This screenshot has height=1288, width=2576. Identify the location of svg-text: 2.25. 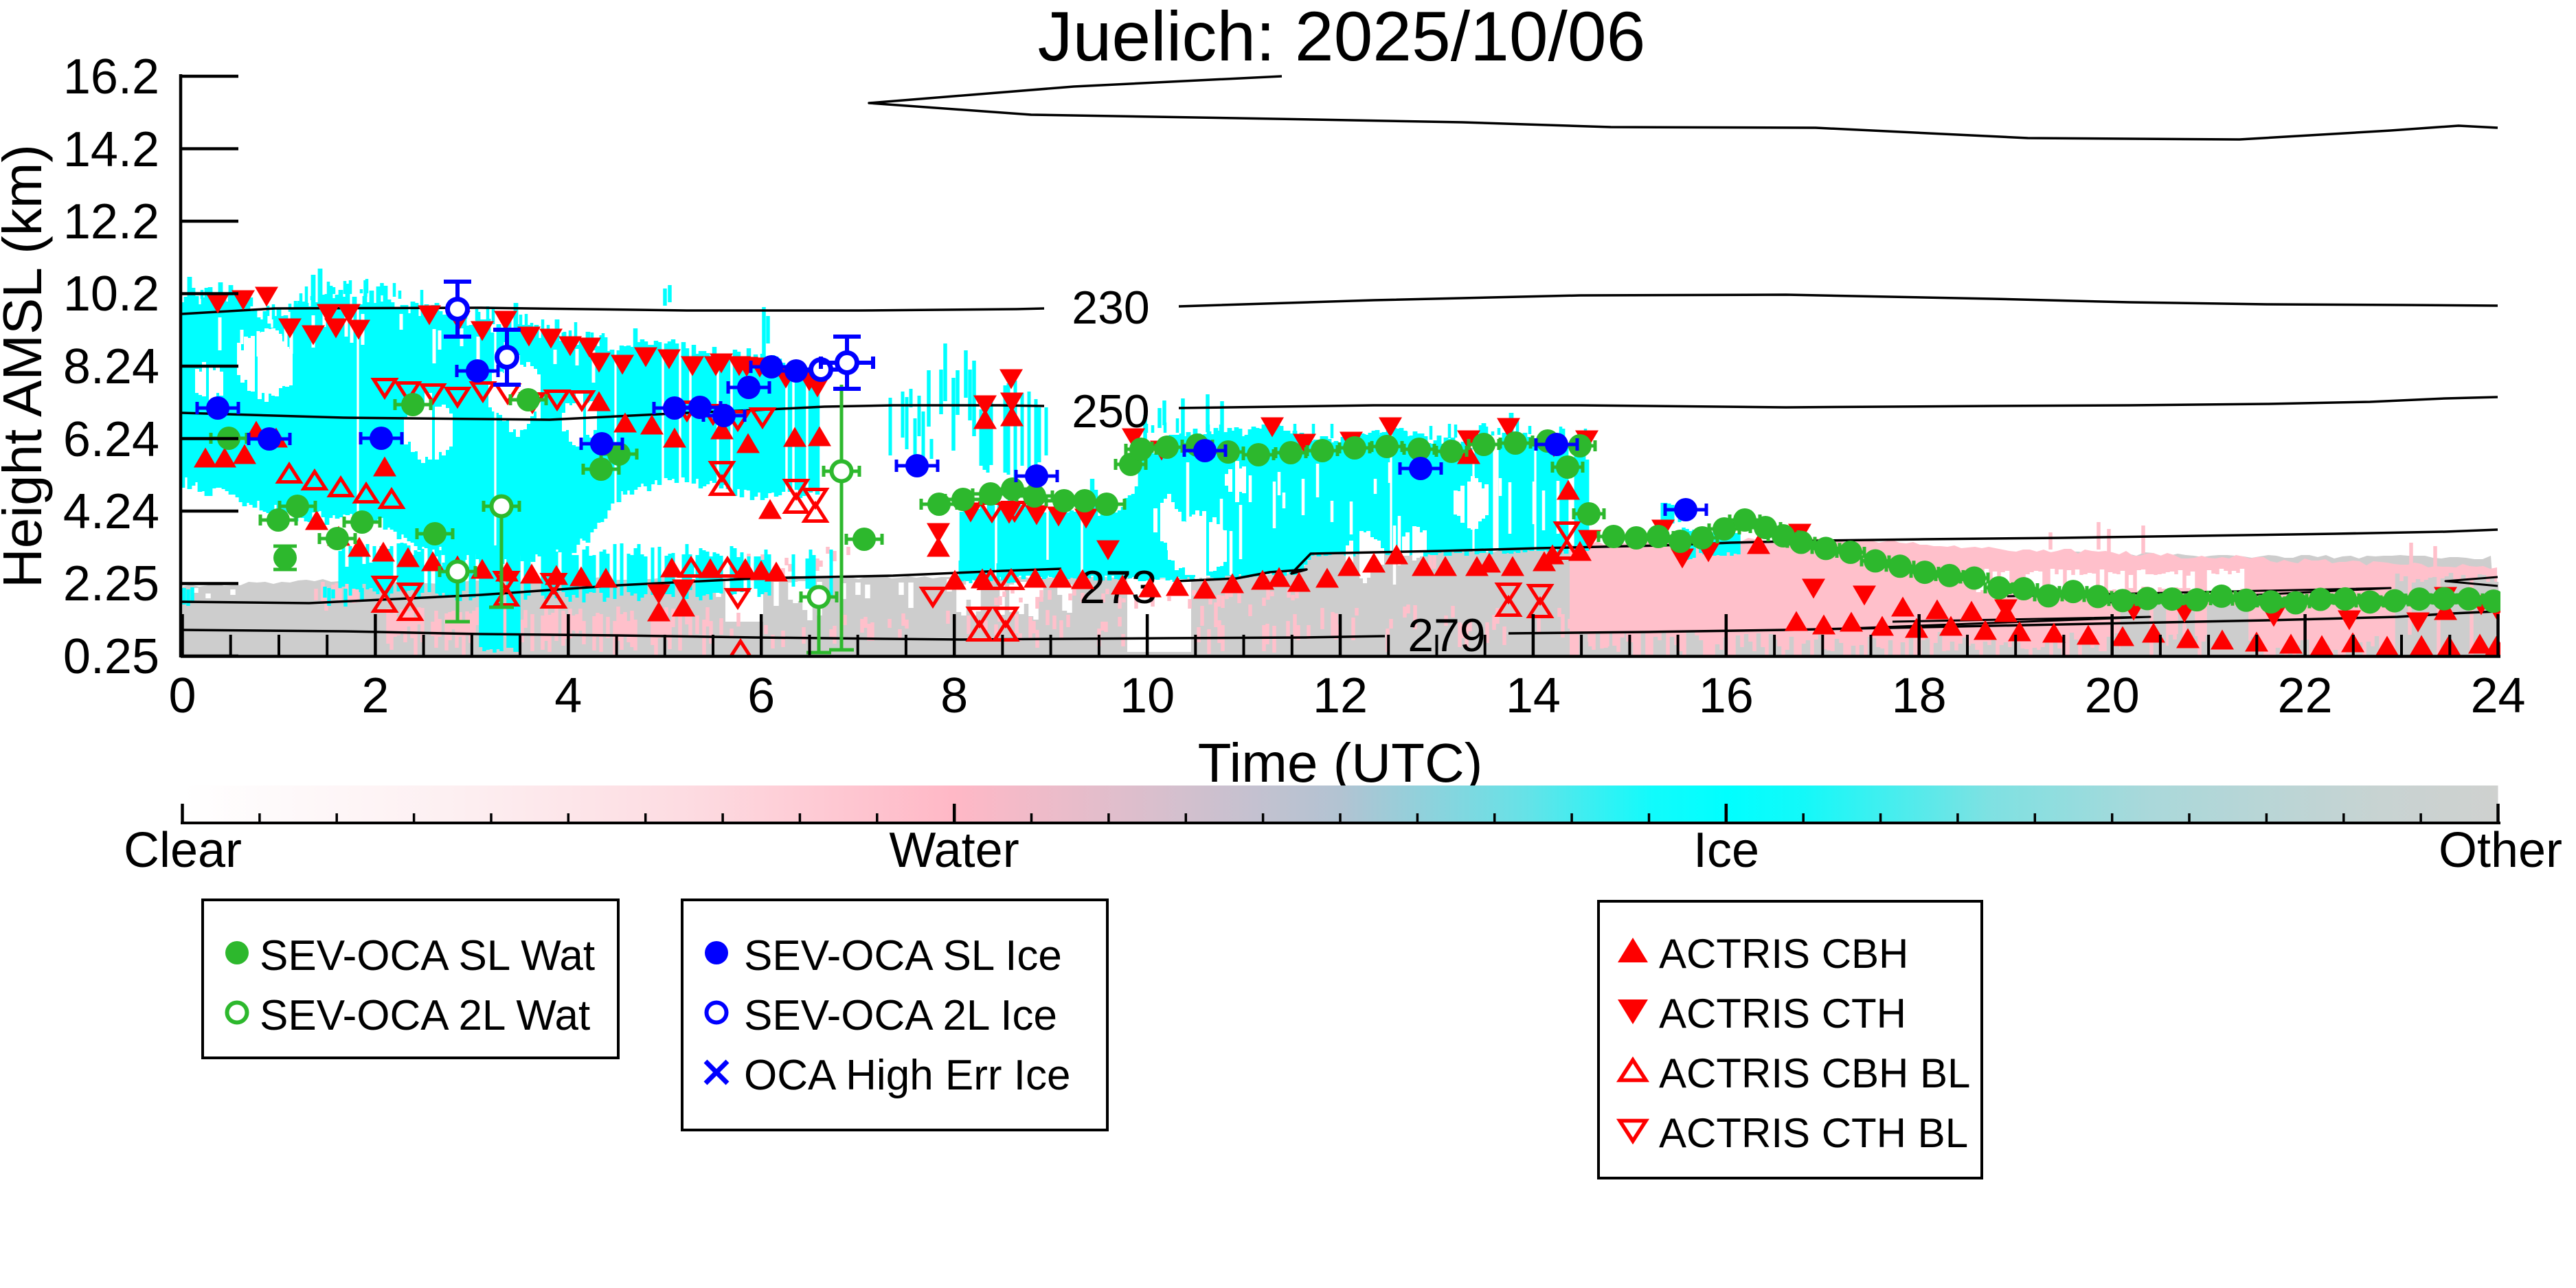
(111, 583).